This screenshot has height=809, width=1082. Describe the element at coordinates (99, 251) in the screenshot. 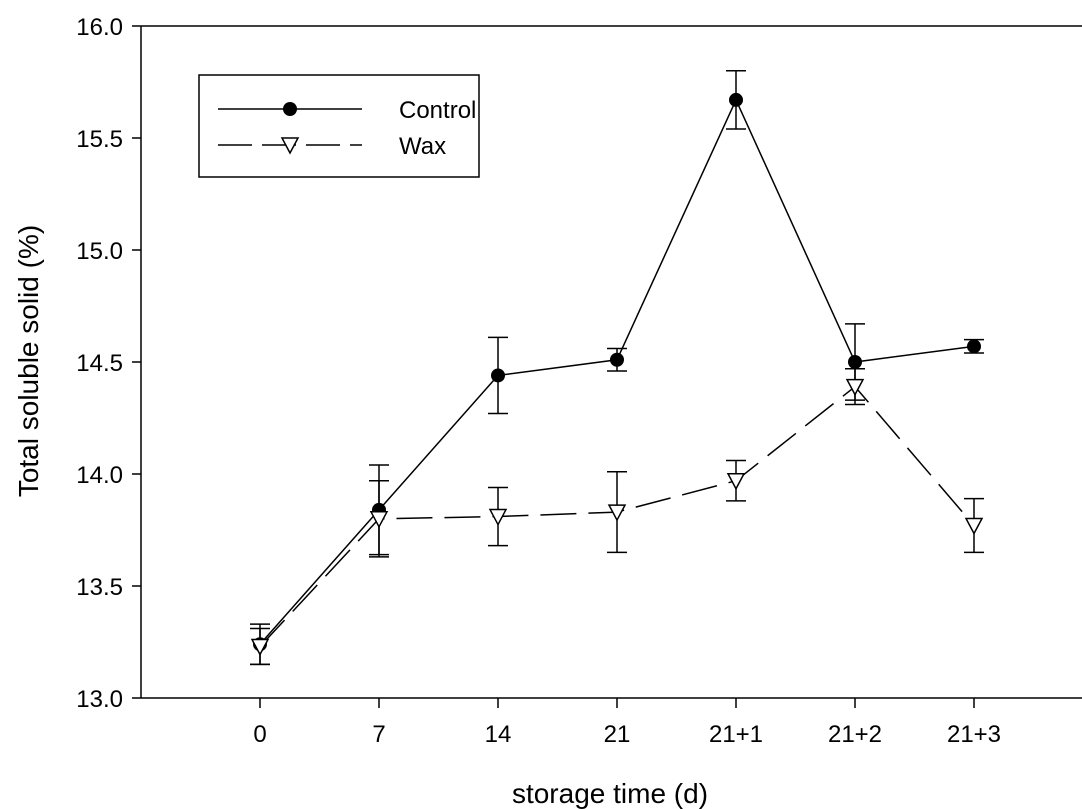

I see `y-tick-label: 15.0` at that location.